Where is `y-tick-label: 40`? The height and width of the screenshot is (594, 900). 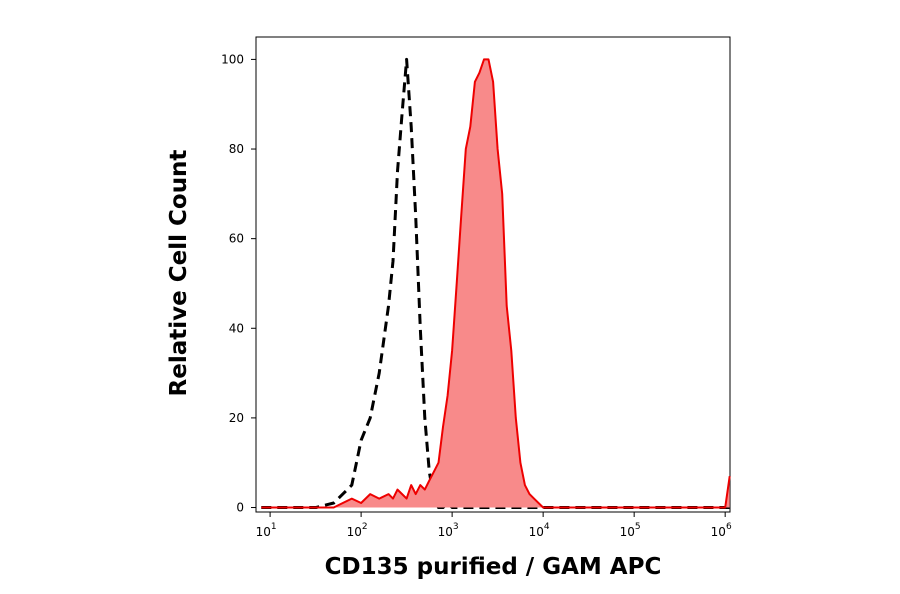
y-tick-label: 40 is located at coordinates (236, 328).